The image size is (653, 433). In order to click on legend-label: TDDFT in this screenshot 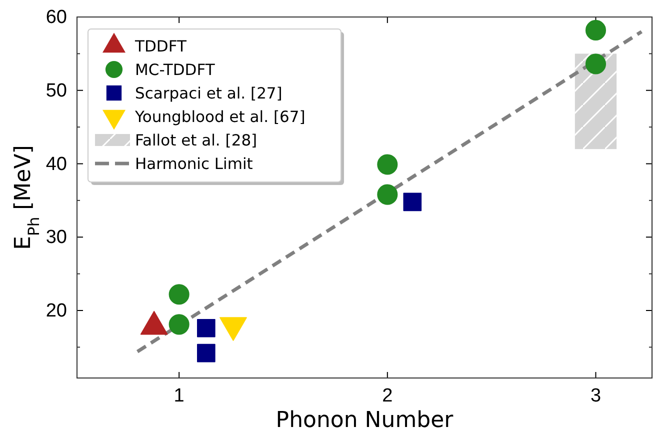, I will do `click(160, 46)`.